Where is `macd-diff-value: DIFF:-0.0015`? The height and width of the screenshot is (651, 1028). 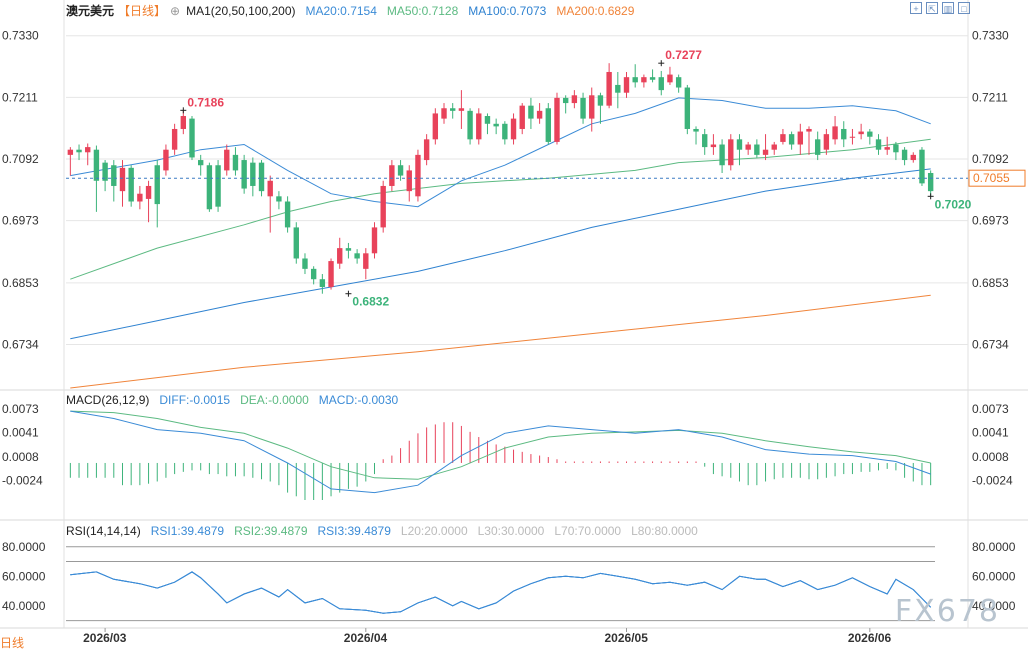
macd-diff-value: DIFF:-0.0015 is located at coordinates (195, 400).